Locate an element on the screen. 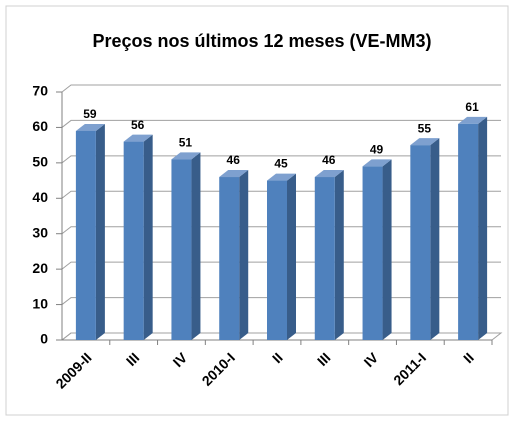  y-tick-label: 70 is located at coordinates (40, 91).